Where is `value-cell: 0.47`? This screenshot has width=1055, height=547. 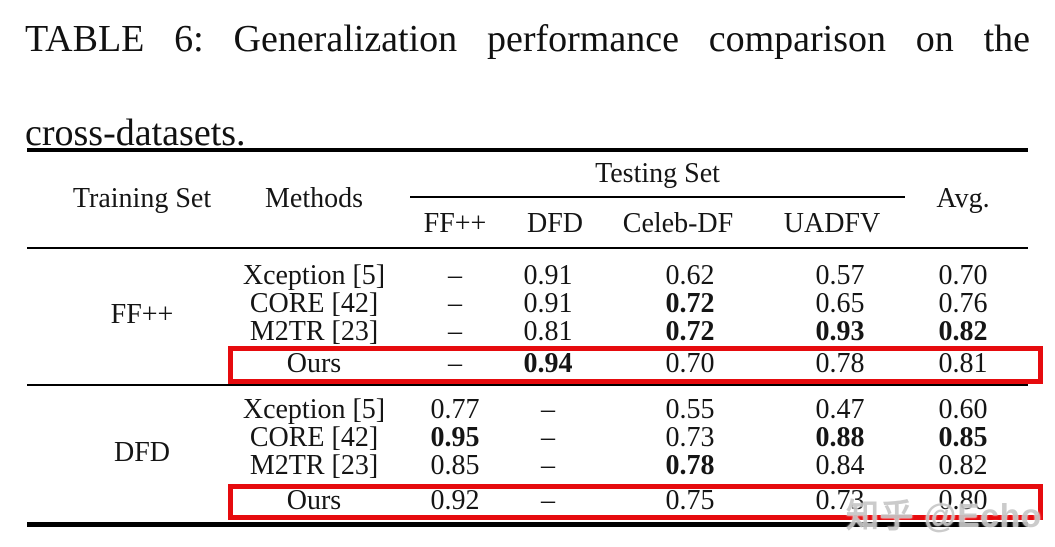 value-cell: 0.47 is located at coordinates (840, 409).